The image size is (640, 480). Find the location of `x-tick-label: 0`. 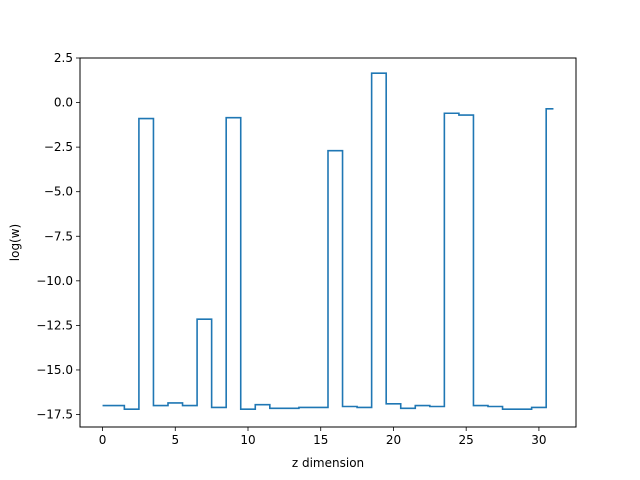

x-tick-label: 0 is located at coordinates (103, 440).